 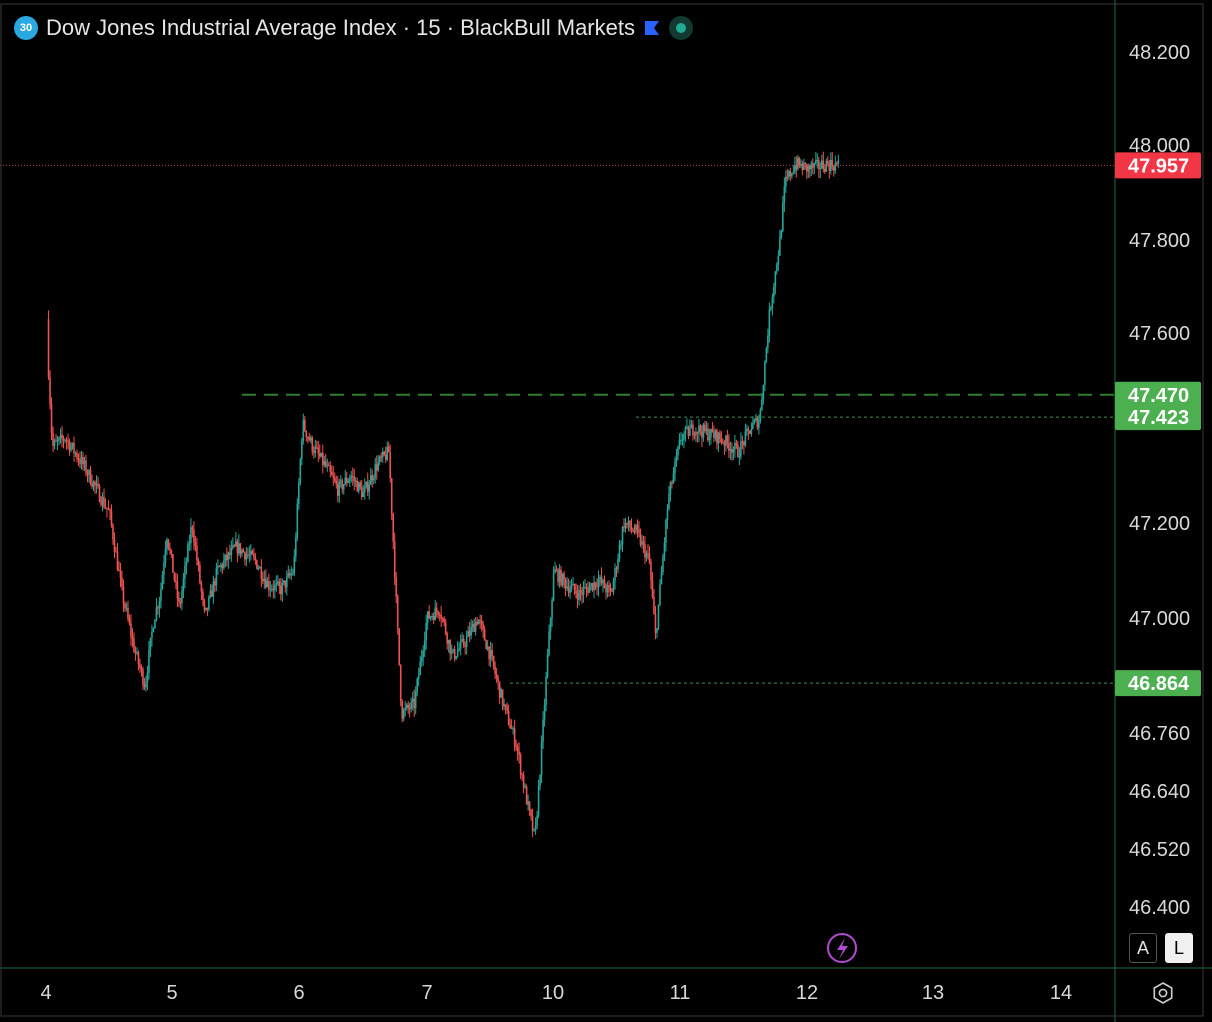 What do you see at coordinates (1143, 948) in the screenshot?
I see `auto-scale-button: A` at bounding box center [1143, 948].